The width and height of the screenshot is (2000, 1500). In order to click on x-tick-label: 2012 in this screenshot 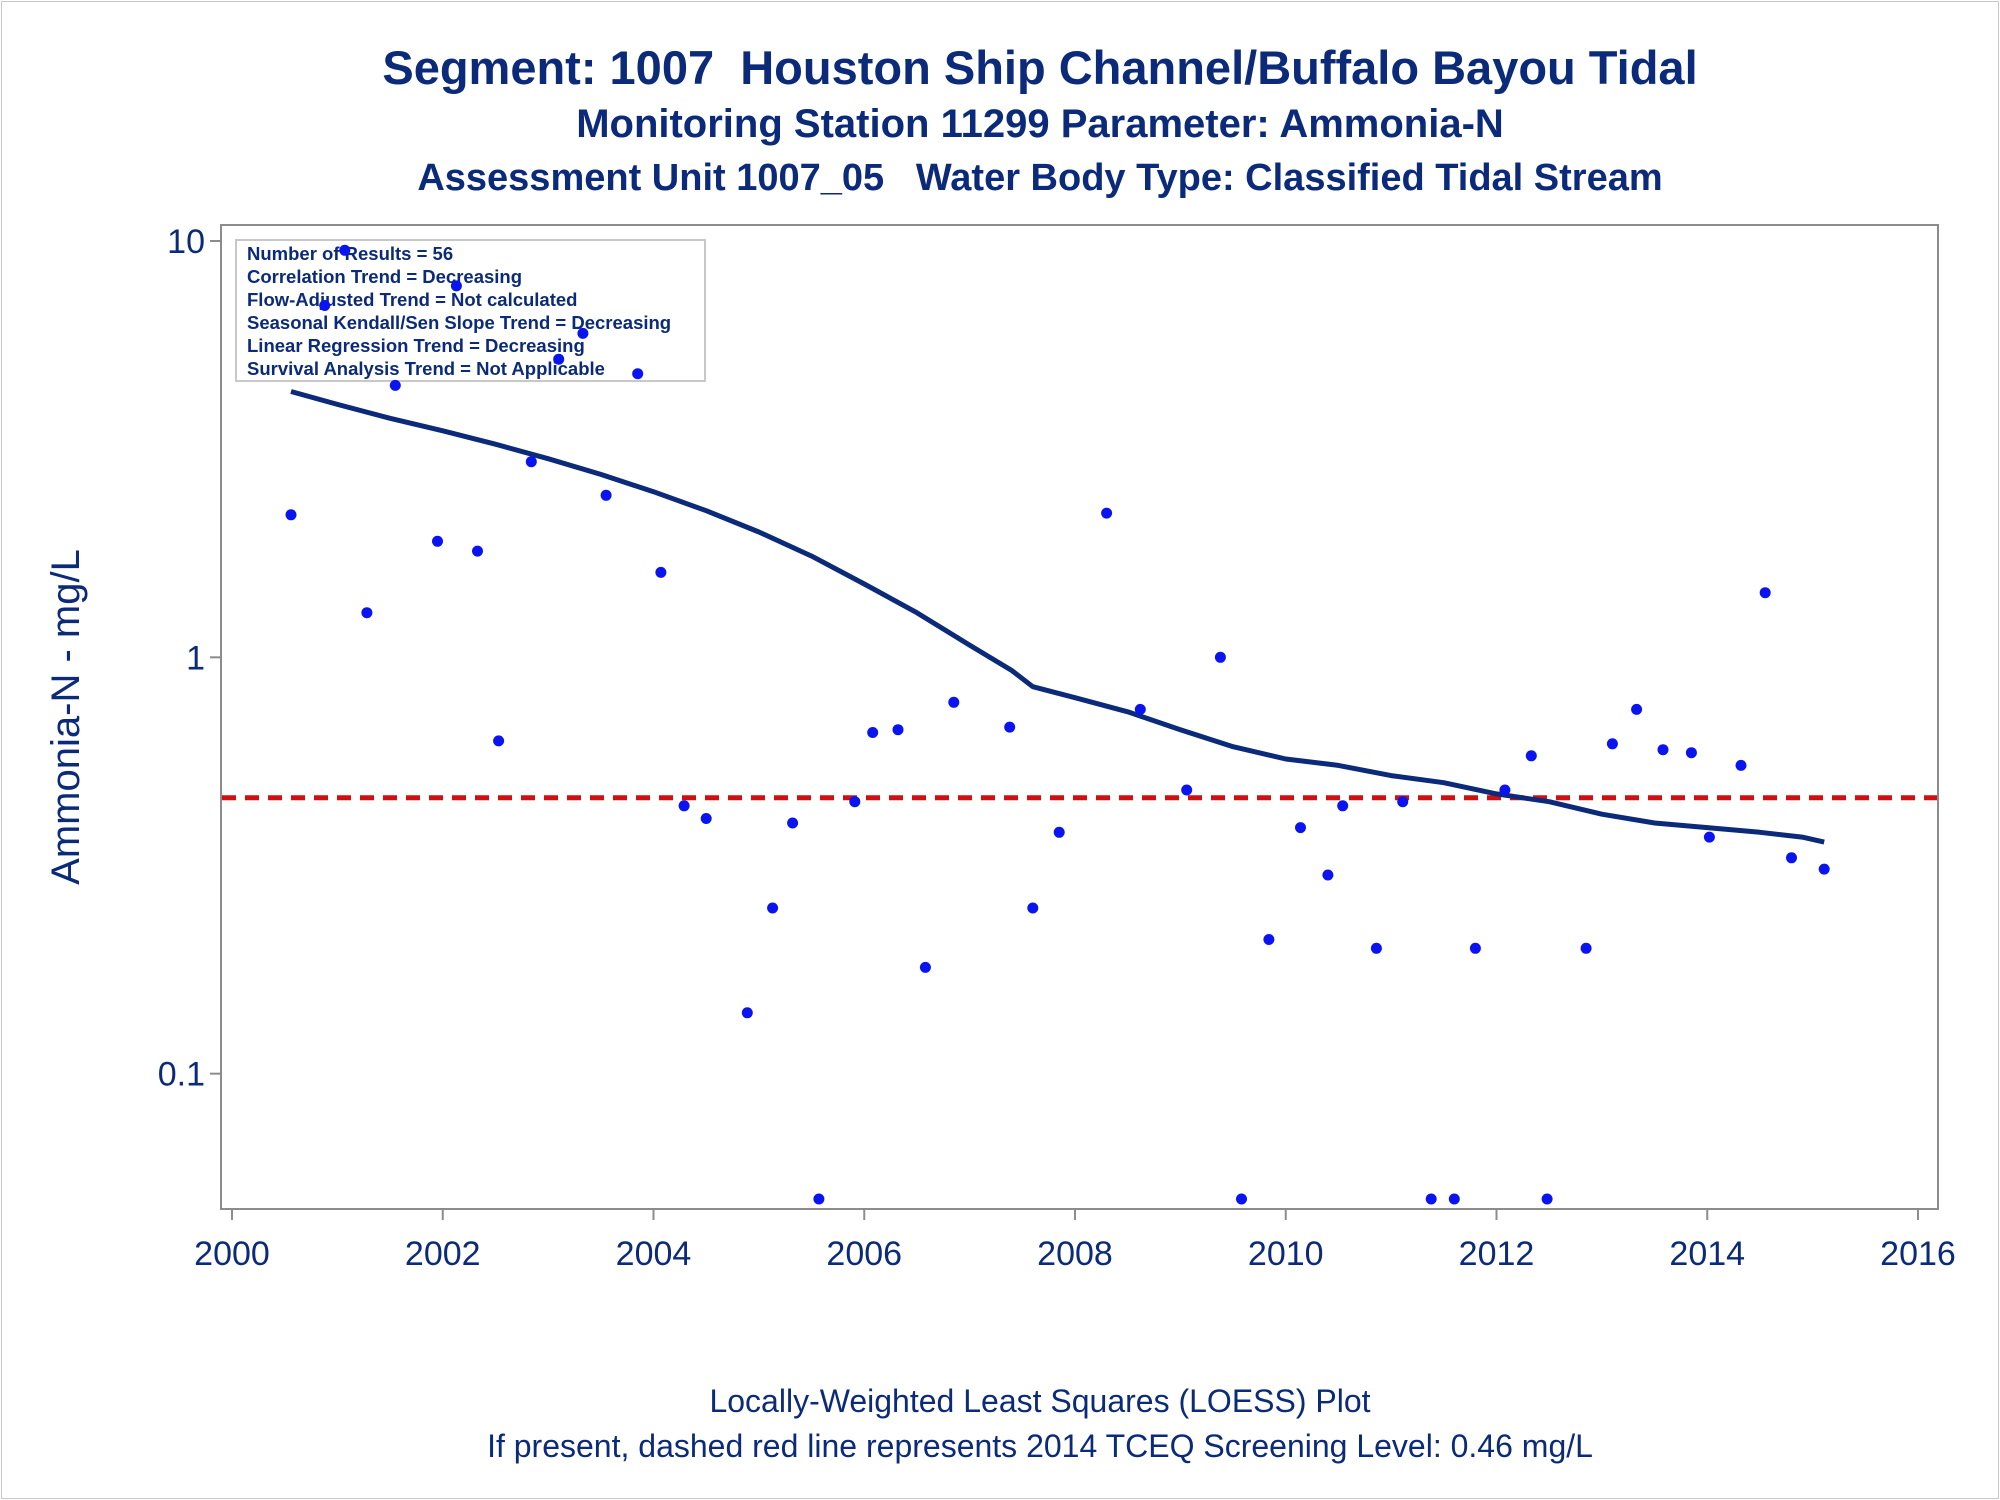, I will do `click(1497, 1254)`.